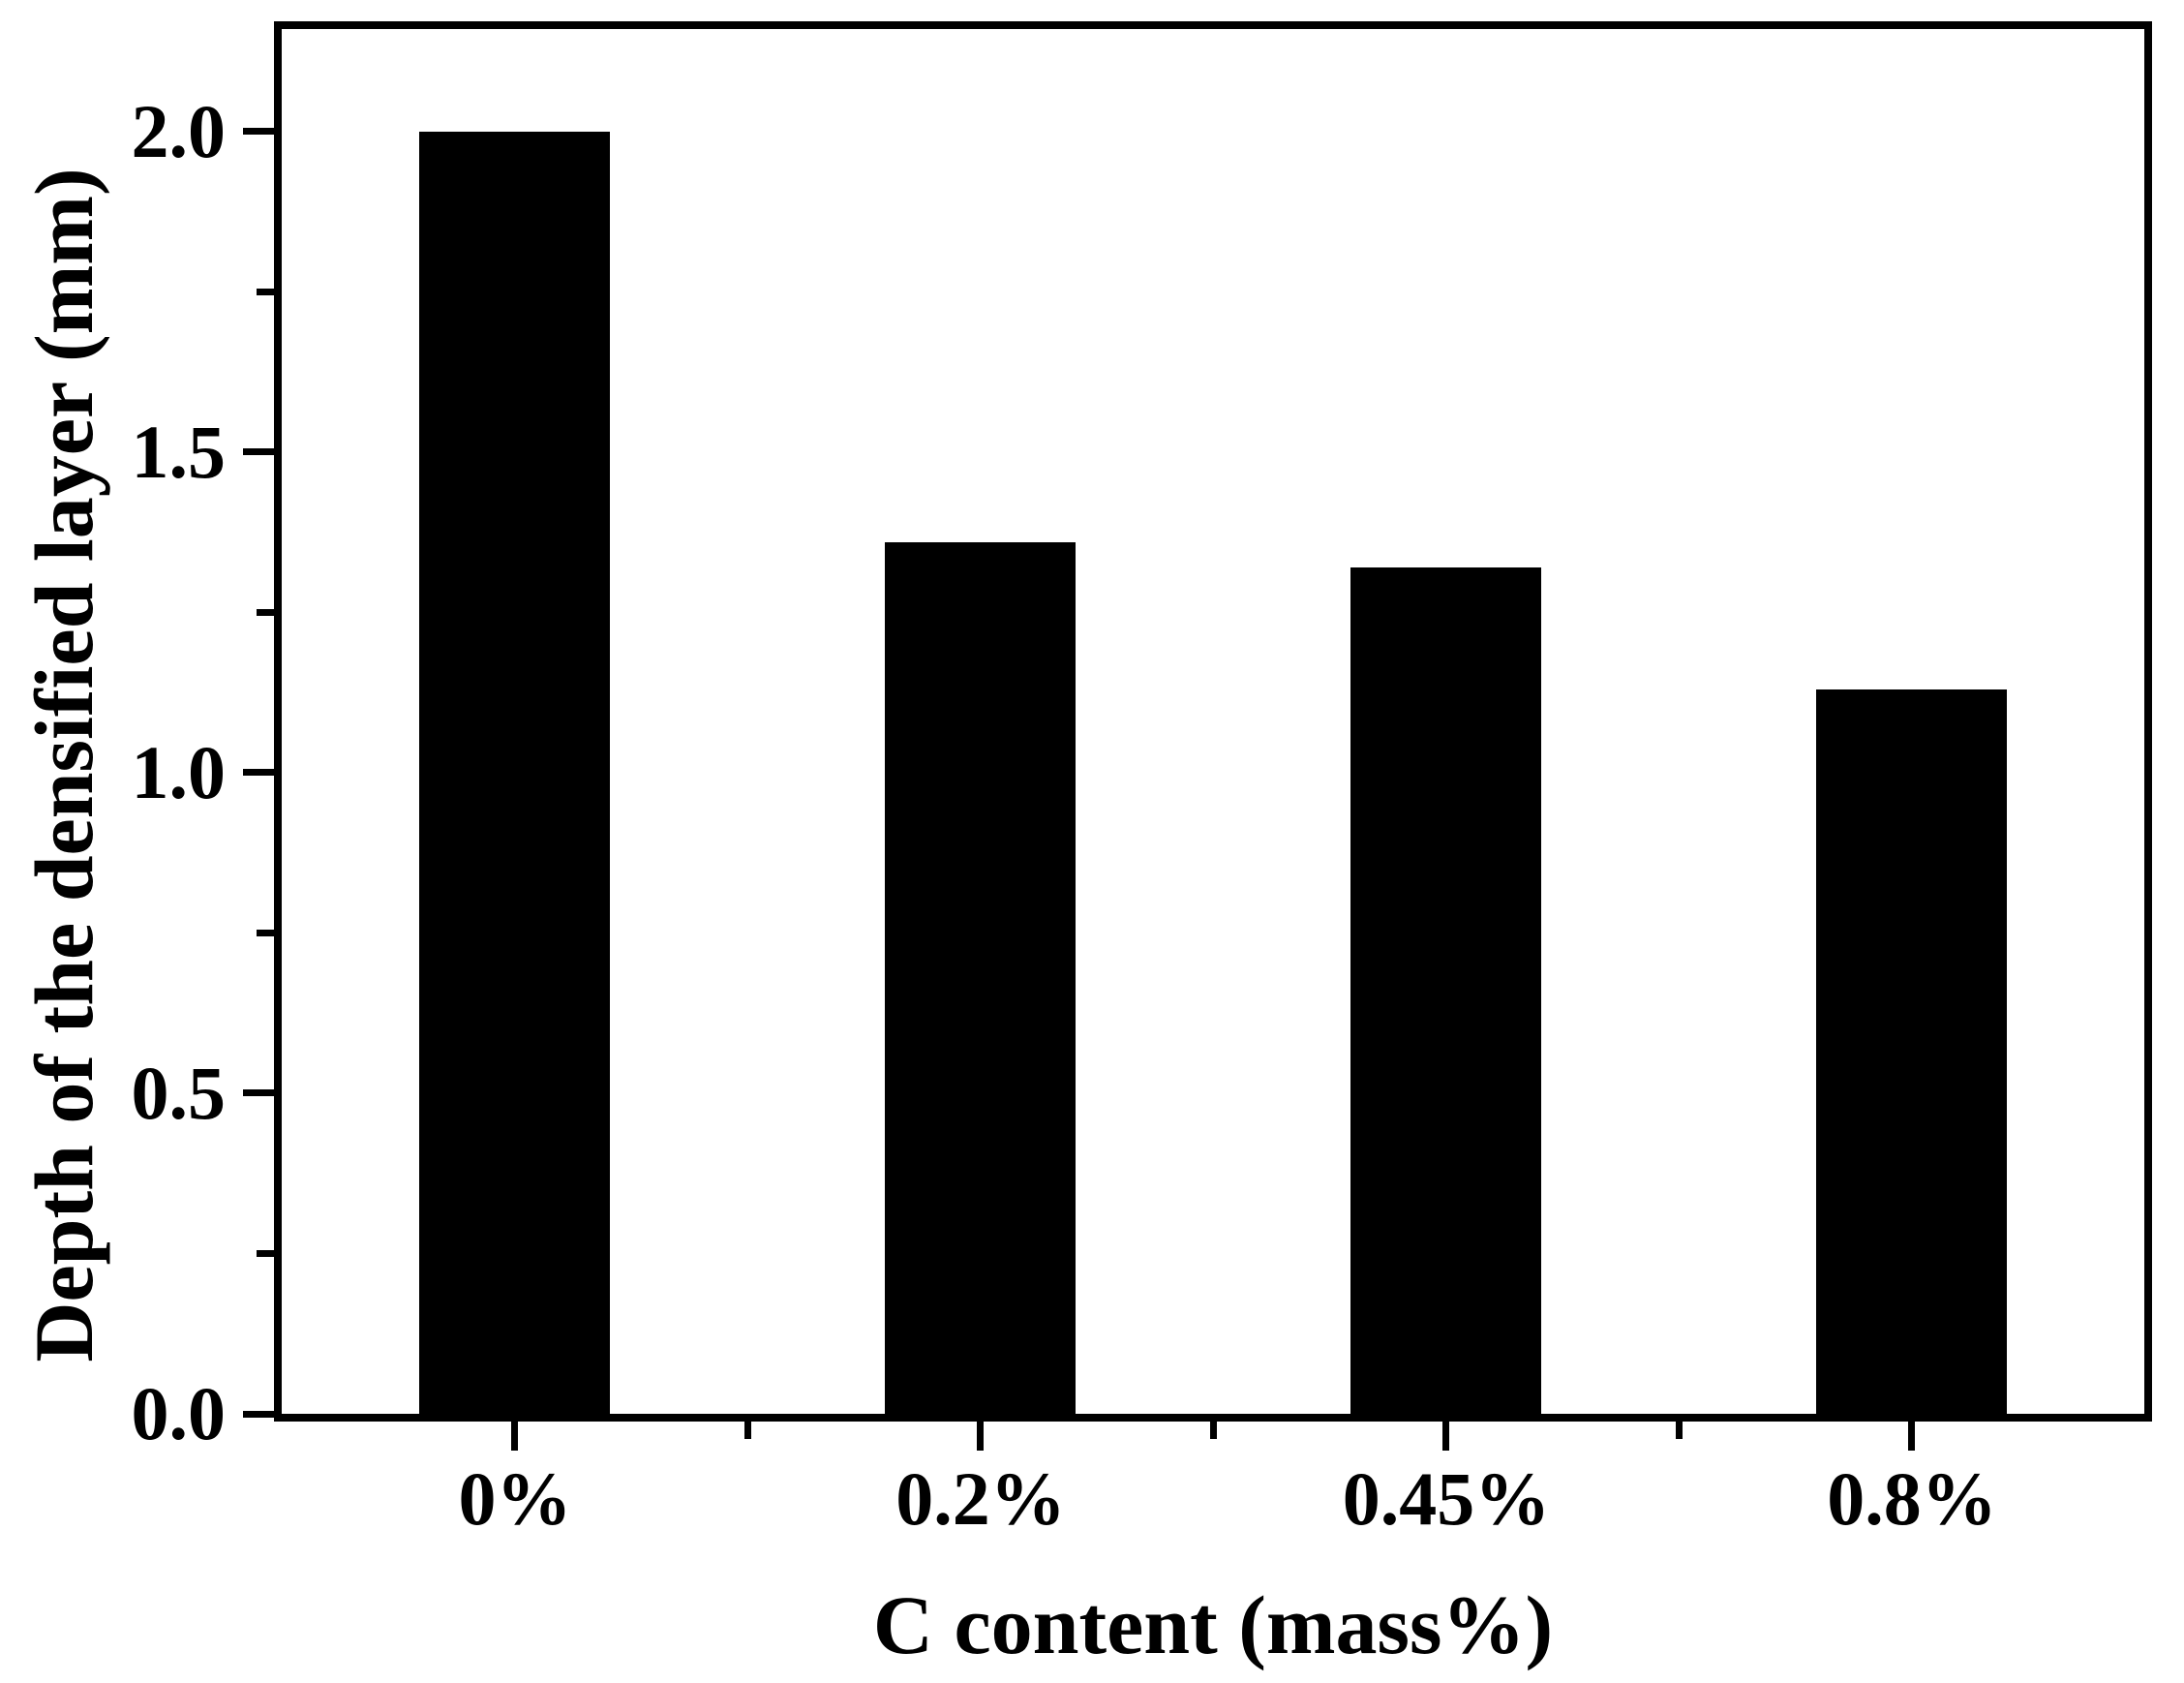 Image resolution: width=2184 pixels, height=1683 pixels. Describe the element at coordinates (179, 131) in the screenshot. I see `y-tick-label: 2.0` at that location.